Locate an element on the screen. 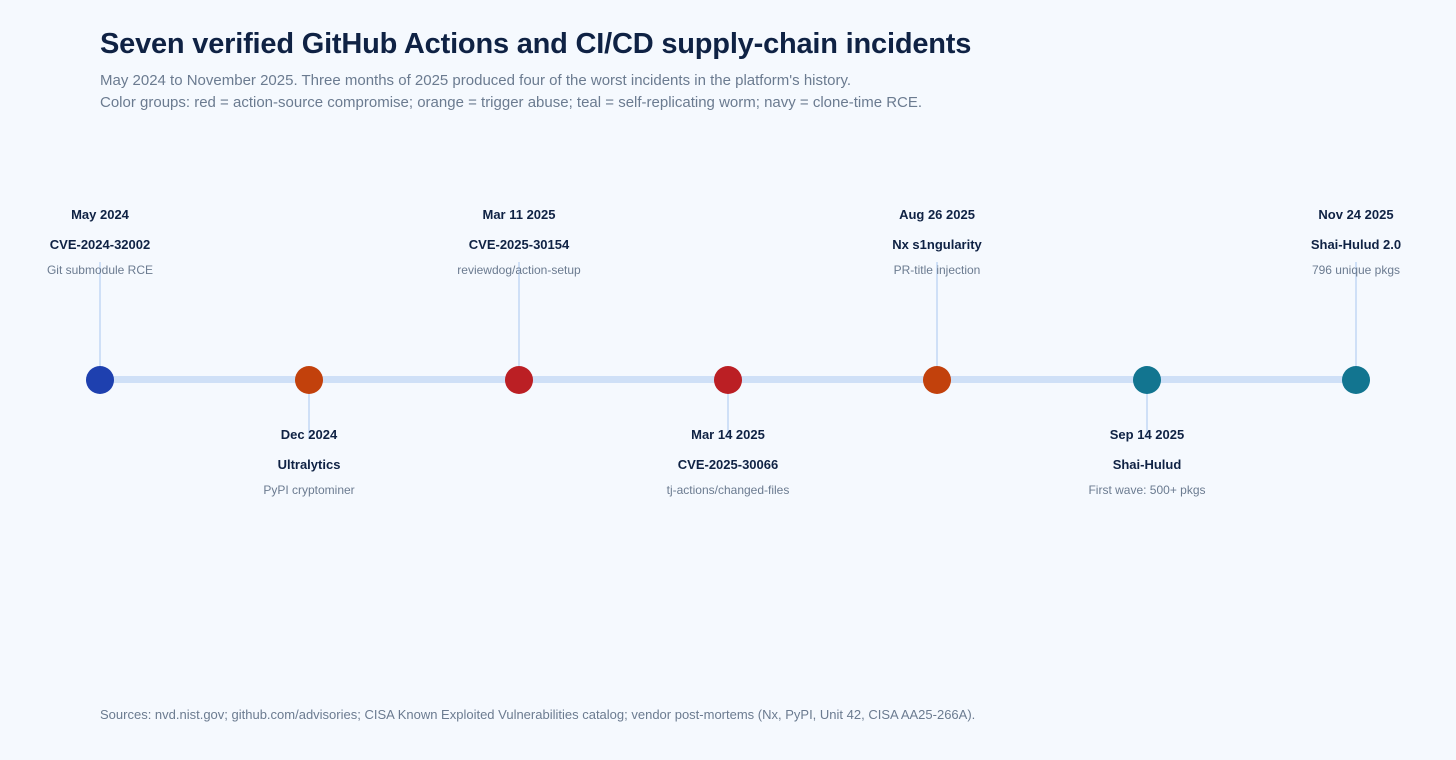 This screenshot has height=760, width=1456. event-date: Dec 2024 is located at coordinates (309, 434).